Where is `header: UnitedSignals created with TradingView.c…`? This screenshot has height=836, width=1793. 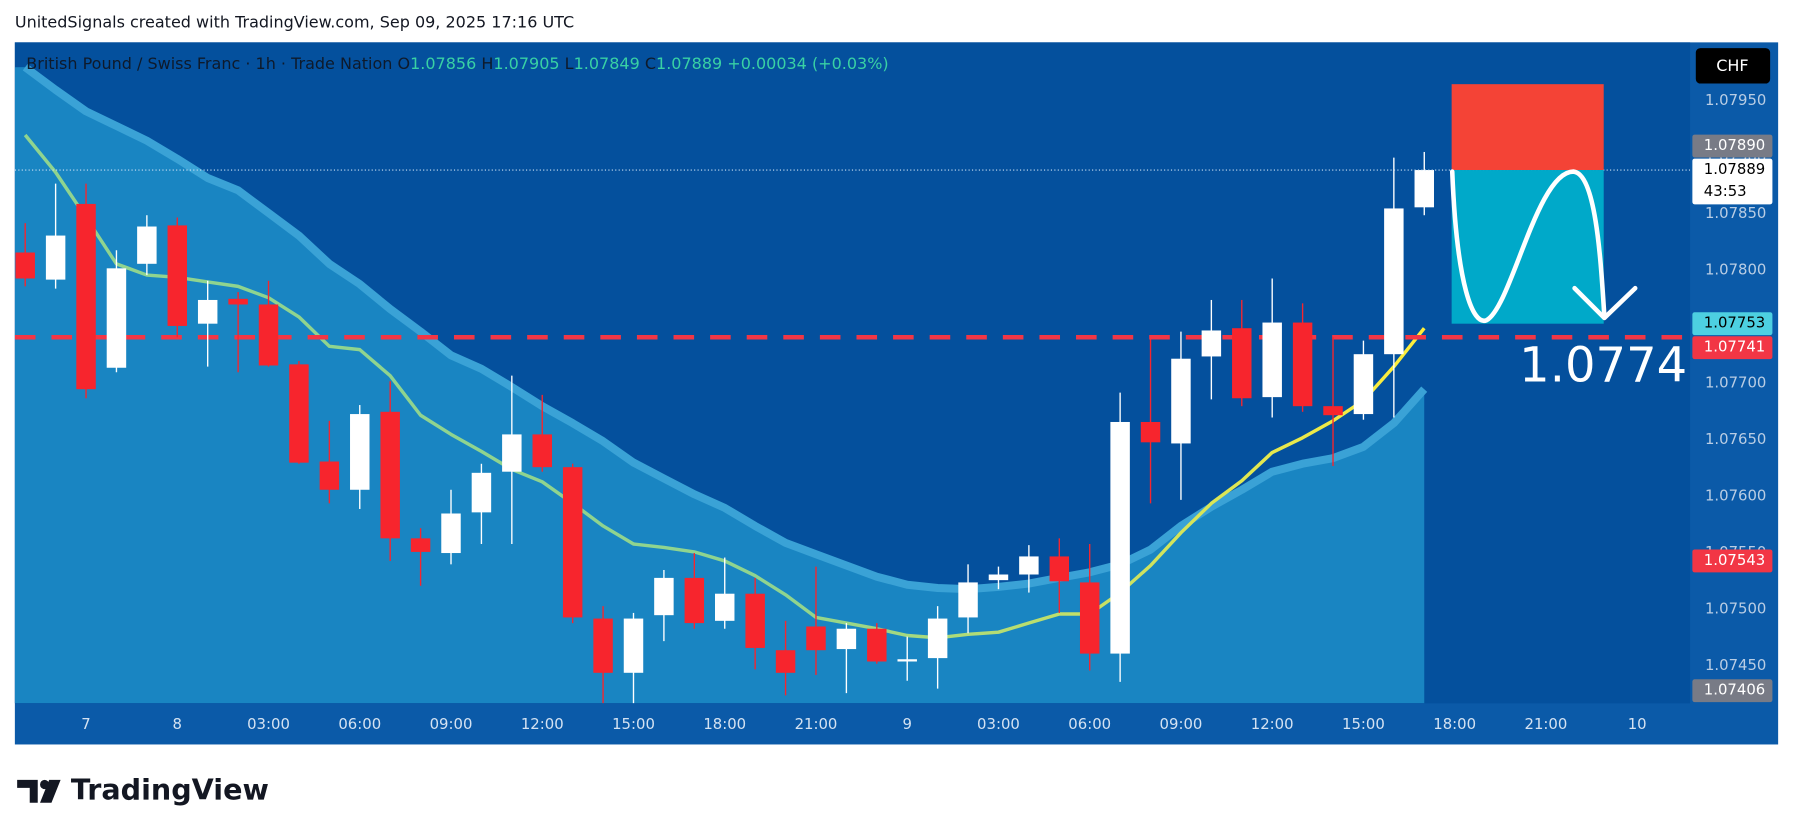
header: UnitedSignals created with TradingView.c… is located at coordinates (294, 21).